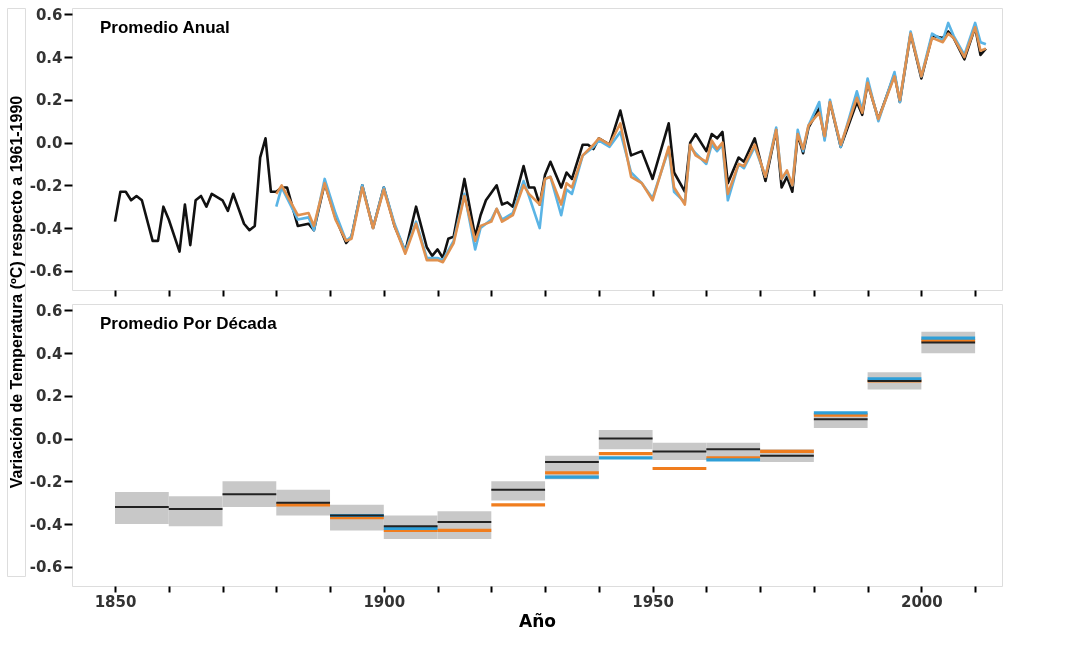  I want to click on x-axis-title: Año, so click(537, 620).